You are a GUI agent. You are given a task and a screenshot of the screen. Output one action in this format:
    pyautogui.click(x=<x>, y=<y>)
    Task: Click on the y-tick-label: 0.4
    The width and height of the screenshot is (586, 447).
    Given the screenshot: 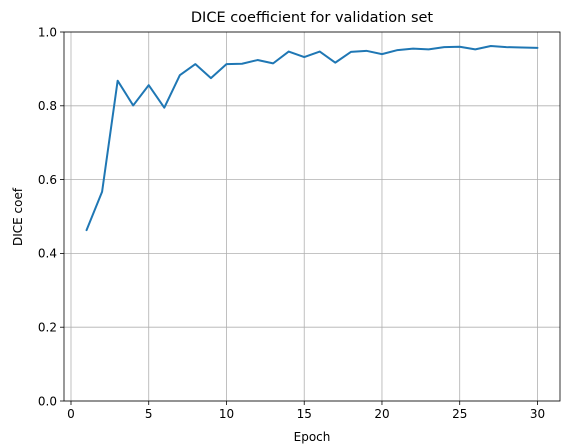 What is the action you would take?
    pyautogui.click(x=47, y=254)
    